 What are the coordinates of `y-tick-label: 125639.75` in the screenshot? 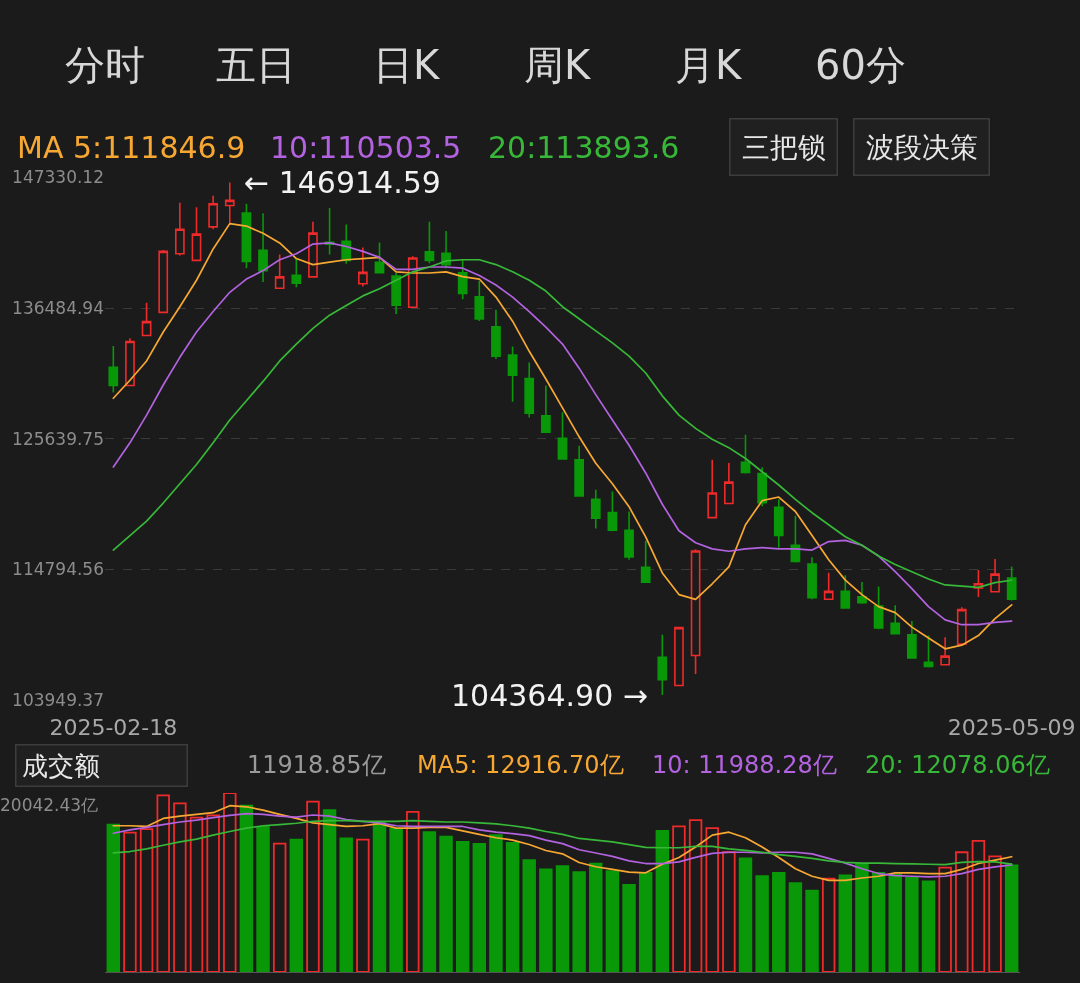 It's located at (58, 438).